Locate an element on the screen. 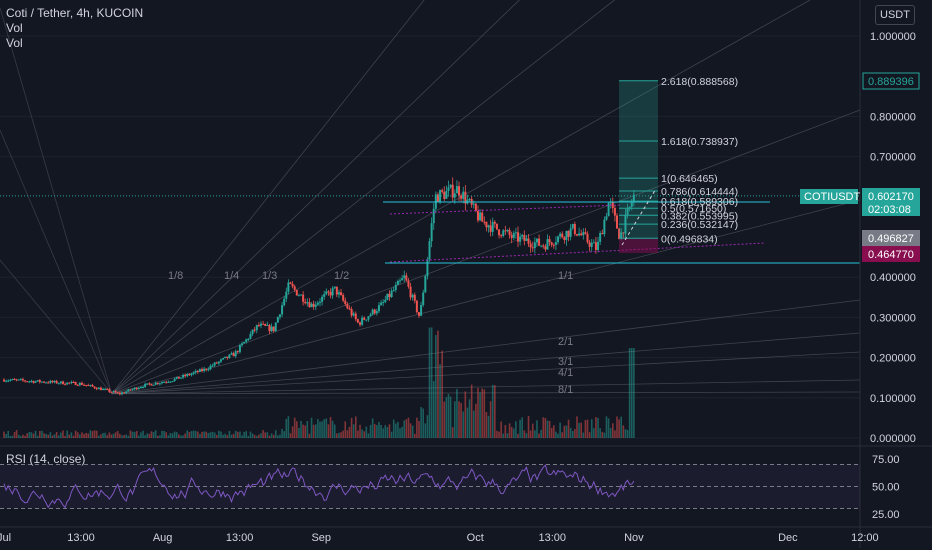  volume-bars is located at coordinates (319, 382).